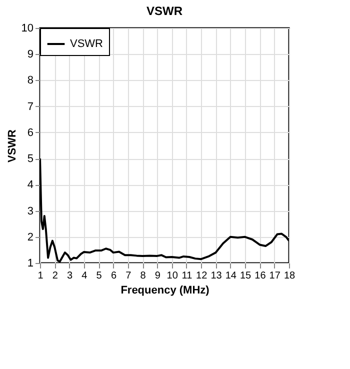 Image resolution: width=350 pixels, height=369 pixels. Describe the element at coordinates (187, 276) in the screenshot. I see `x-tick-label: 11` at that location.